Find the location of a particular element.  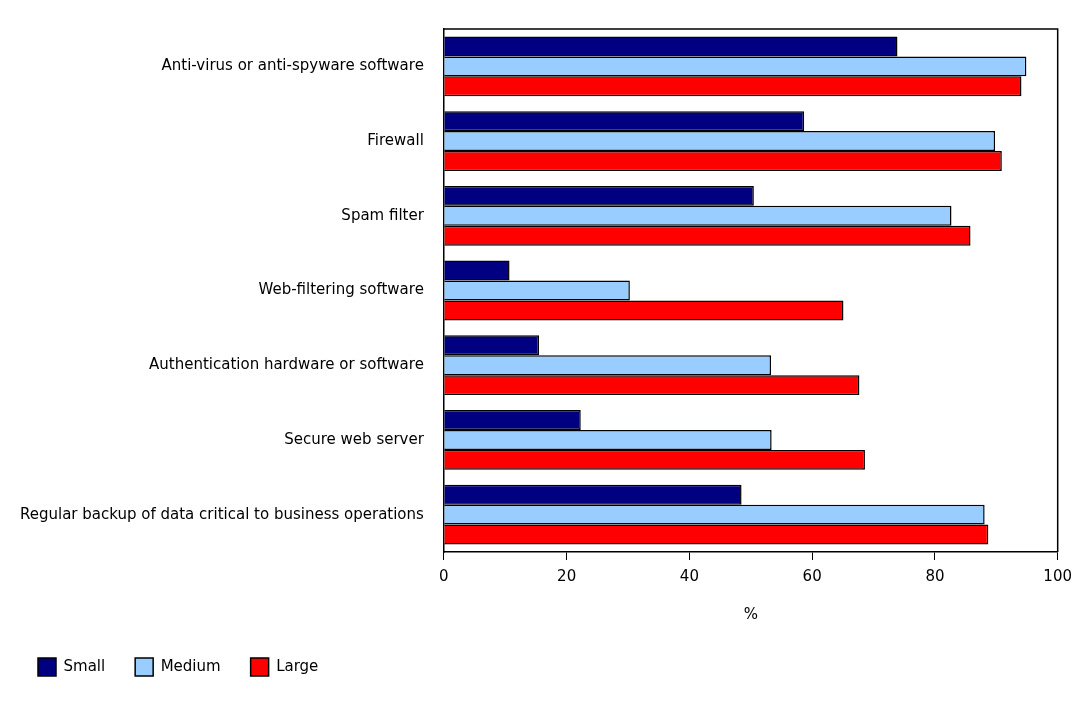

legend-label: Medium is located at coordinates (190, 665).